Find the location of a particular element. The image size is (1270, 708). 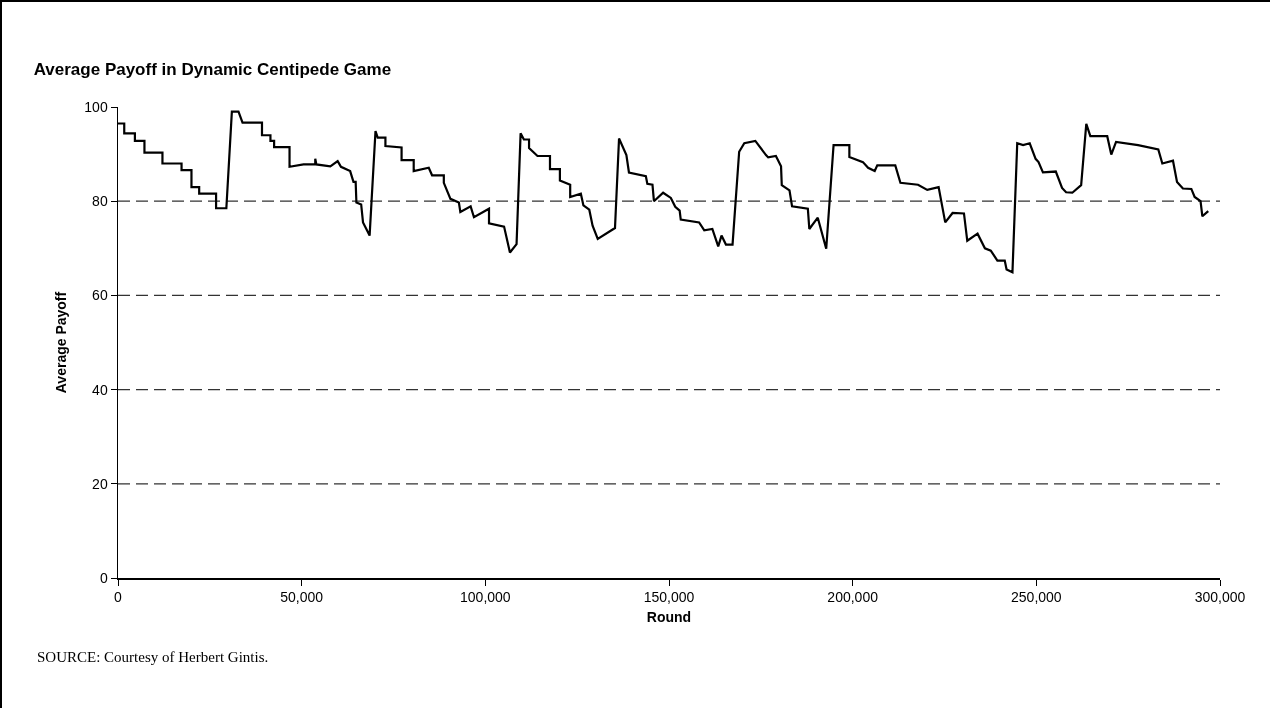

x-tick-label: 200,000 is located at coordinates (853, 597).